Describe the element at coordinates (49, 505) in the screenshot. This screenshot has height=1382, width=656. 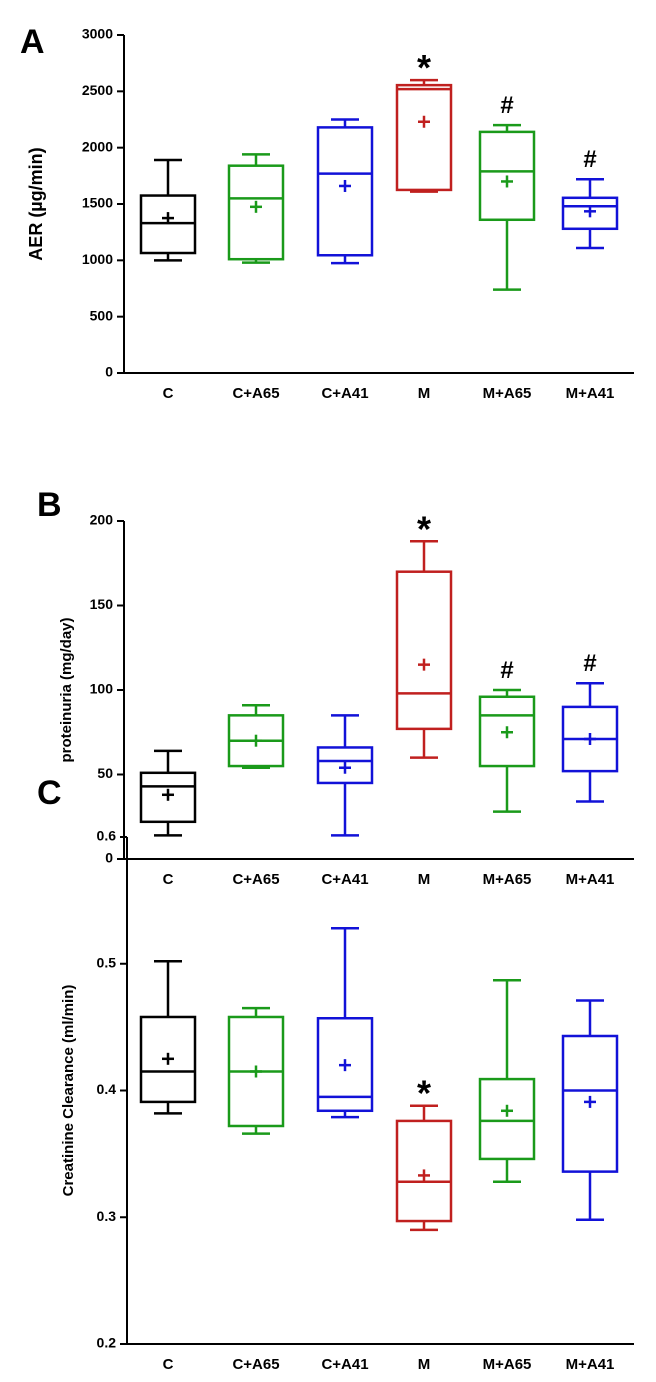
I see `panel-letter: B` at that location.